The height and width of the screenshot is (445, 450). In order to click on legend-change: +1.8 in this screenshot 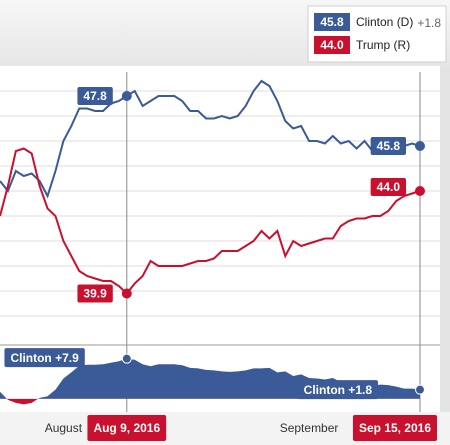, I will do `click(429, 23)`.